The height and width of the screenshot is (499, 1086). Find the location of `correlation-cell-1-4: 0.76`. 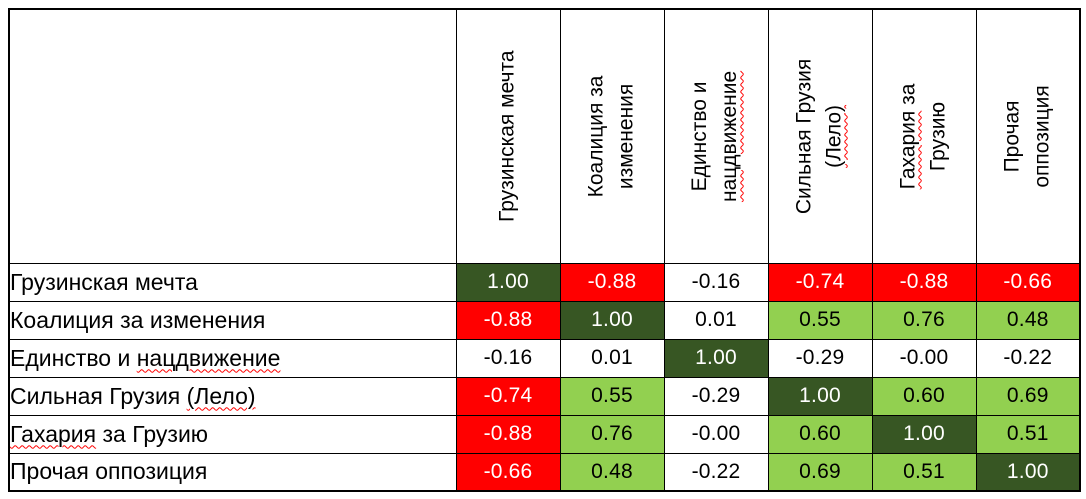

correlation-cell-1-4: 0.76 is located at coordinates (924, 320).